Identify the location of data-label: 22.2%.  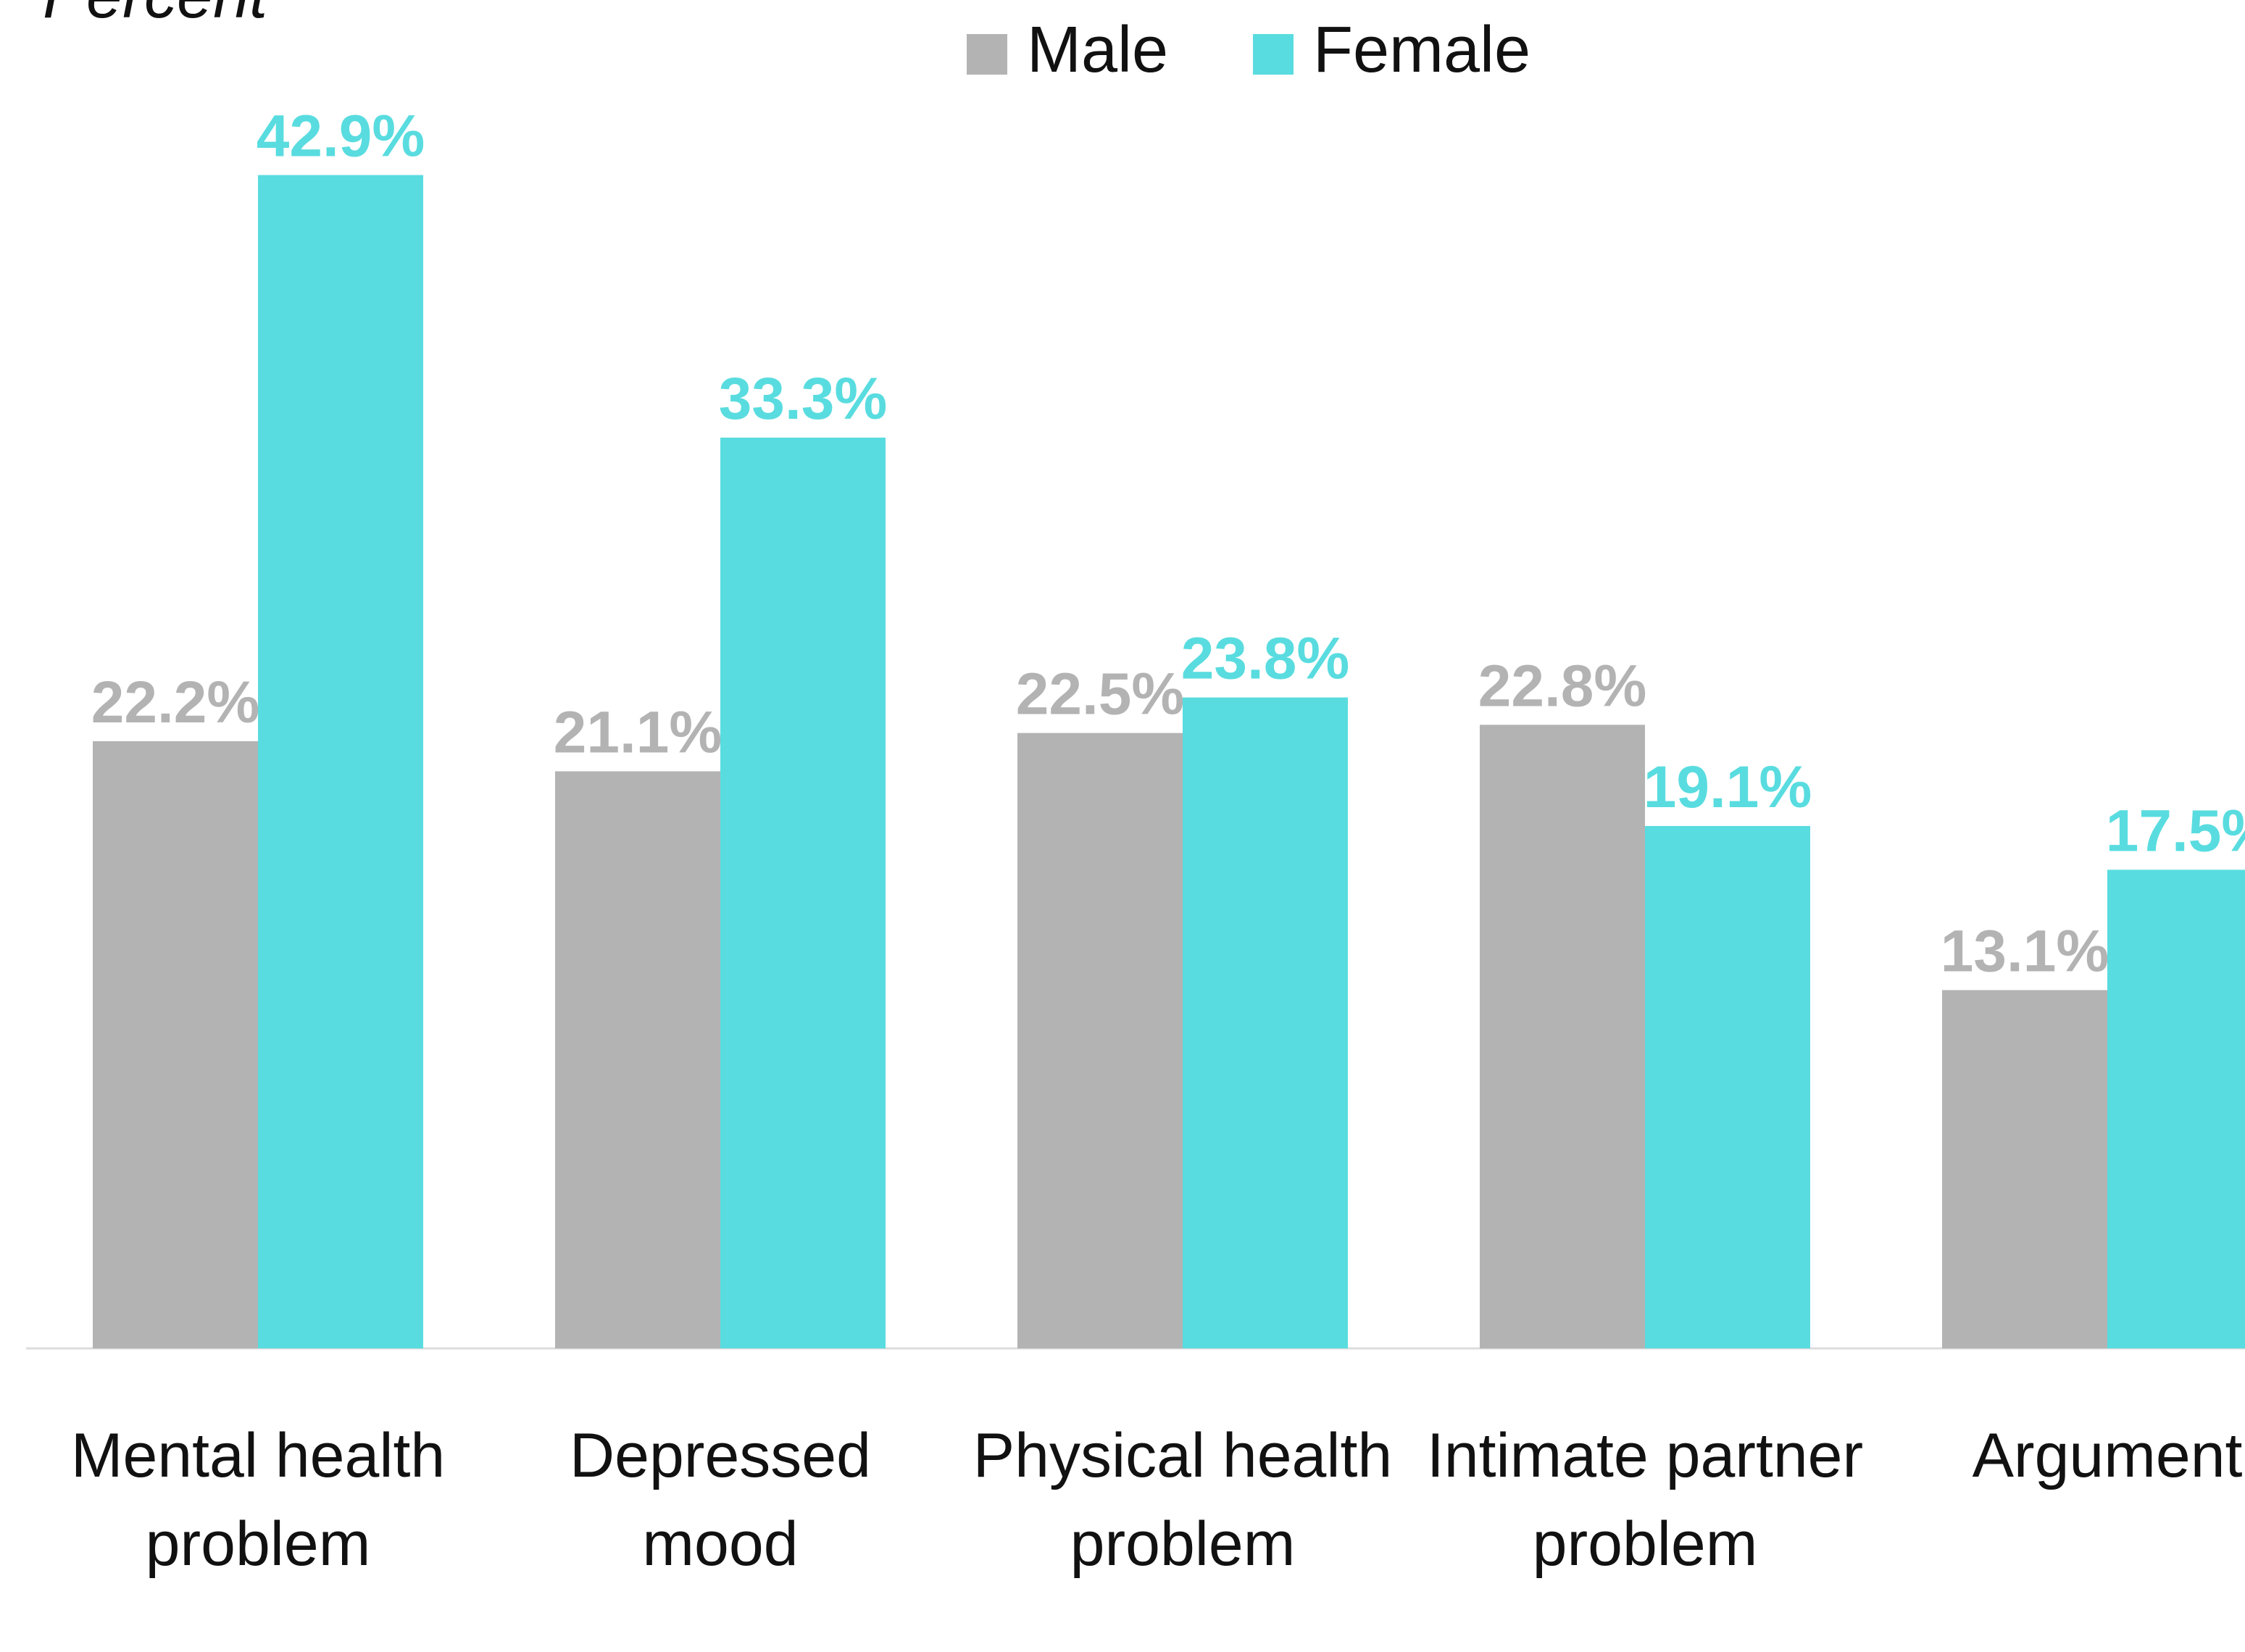
(176, 702).